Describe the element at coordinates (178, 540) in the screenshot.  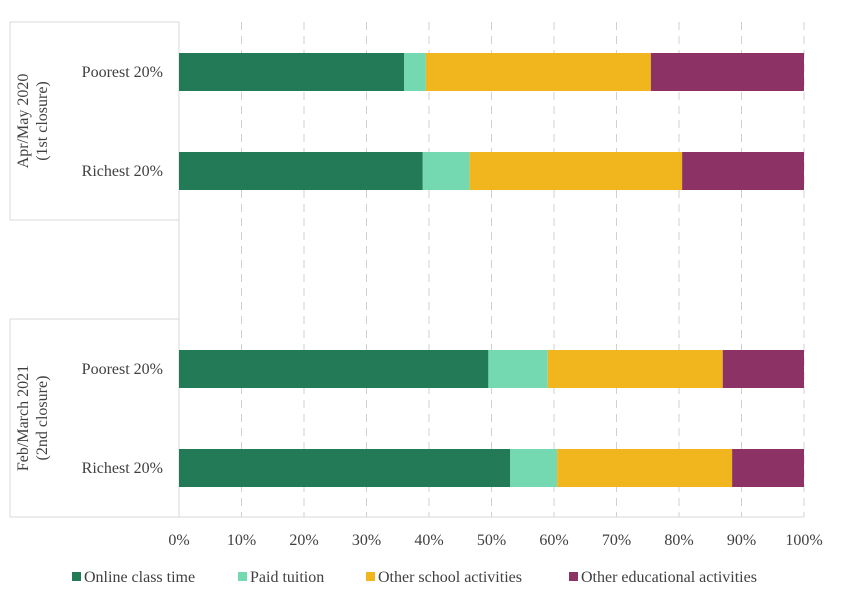
I see `x-tick-label: 0%` at that location.